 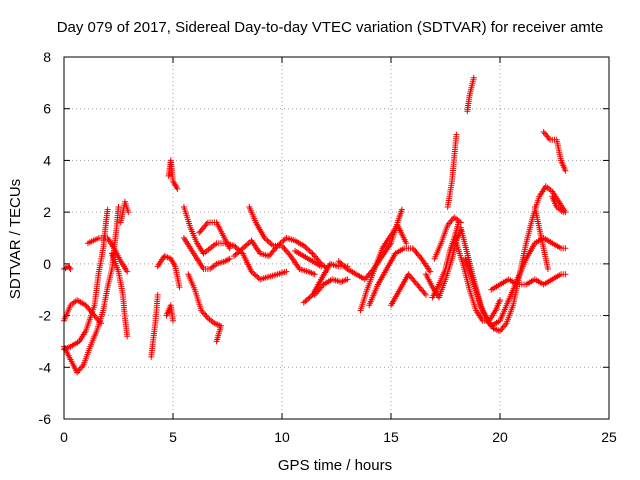 What do you see at coordinates (335, 465) in the screenshot?
I see `x-axis-label: GPS time / hours` at bounding box center [335, 465].